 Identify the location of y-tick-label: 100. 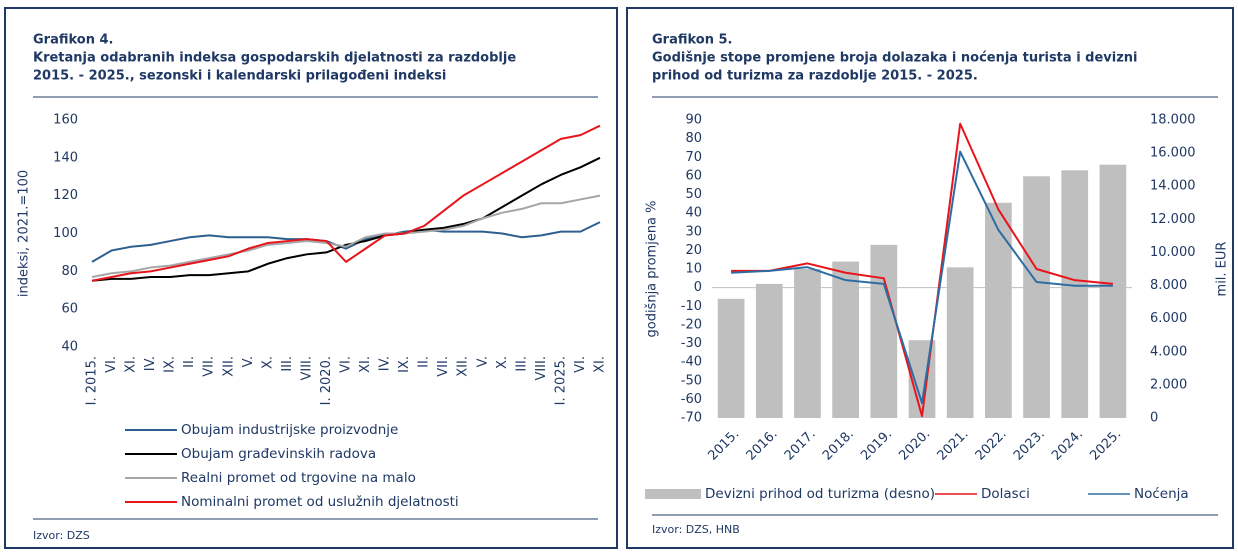
(65, 233).